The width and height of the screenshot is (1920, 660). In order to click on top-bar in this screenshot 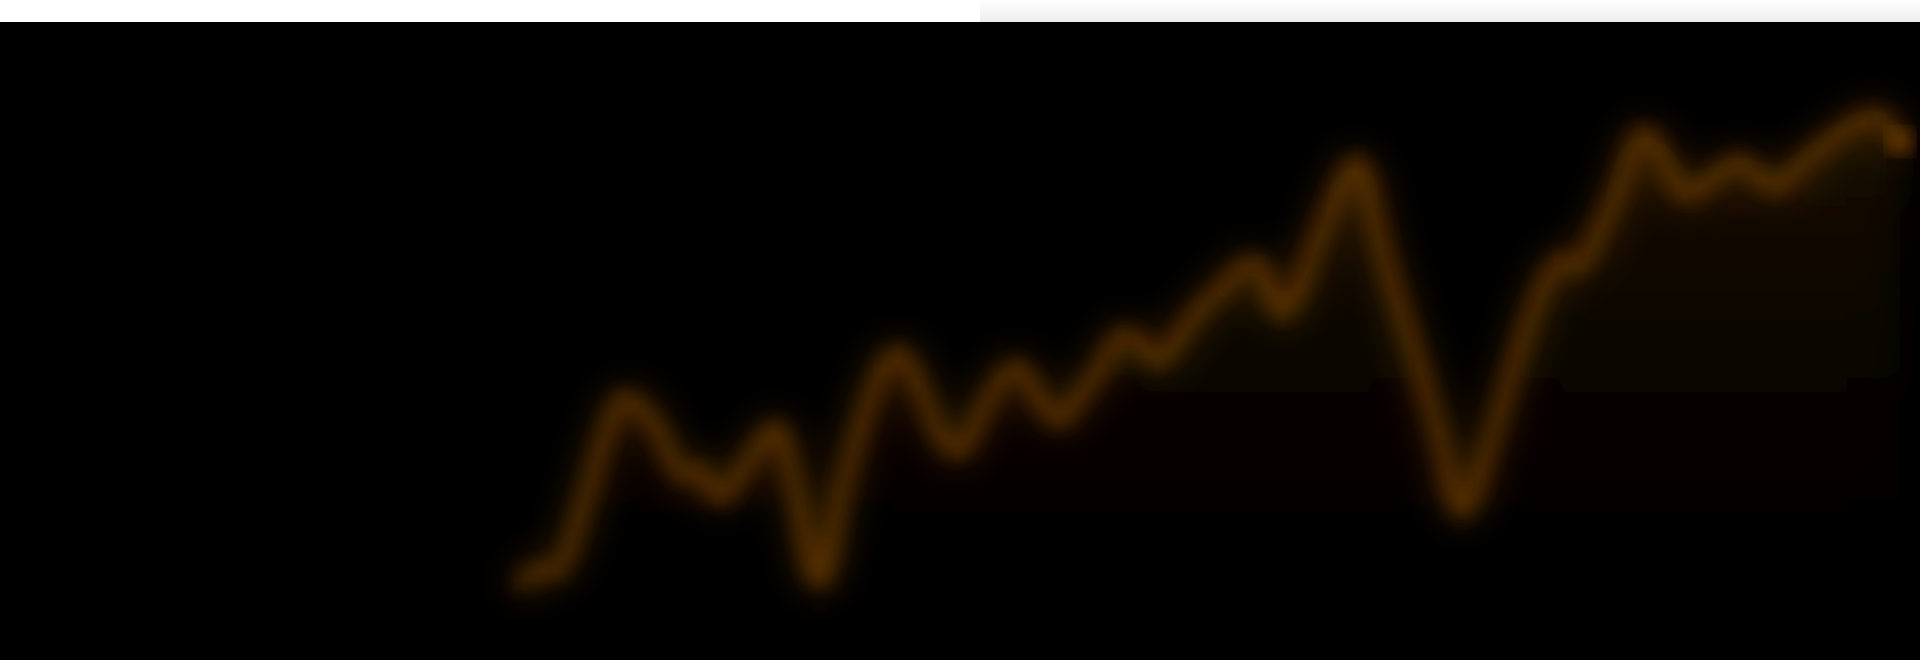, I will do `click(960, 11)`.